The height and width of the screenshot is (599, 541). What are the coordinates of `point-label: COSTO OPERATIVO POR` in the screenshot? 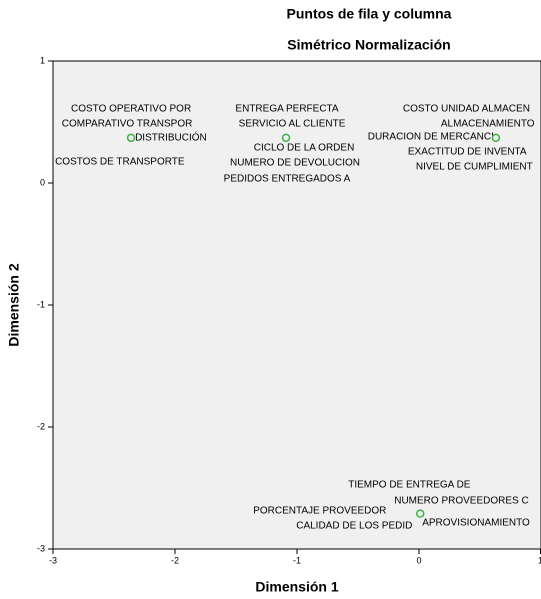 It's located at (131, 109).